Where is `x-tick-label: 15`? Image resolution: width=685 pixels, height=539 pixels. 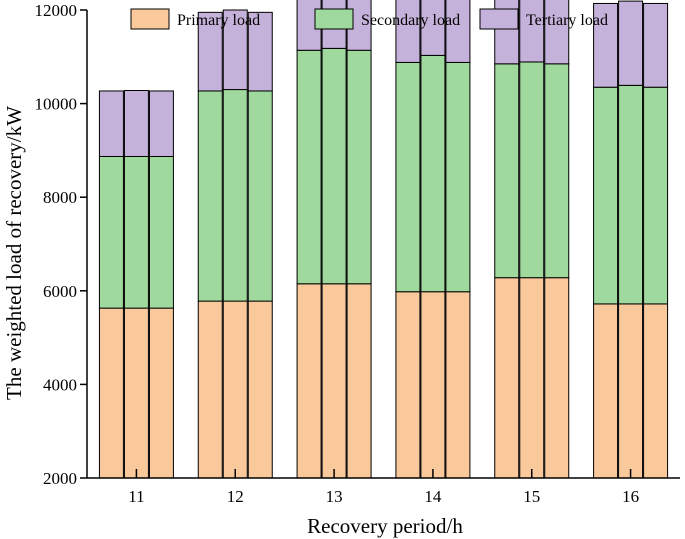
x-tick-label: 15 is located at coordinates (531, 496).